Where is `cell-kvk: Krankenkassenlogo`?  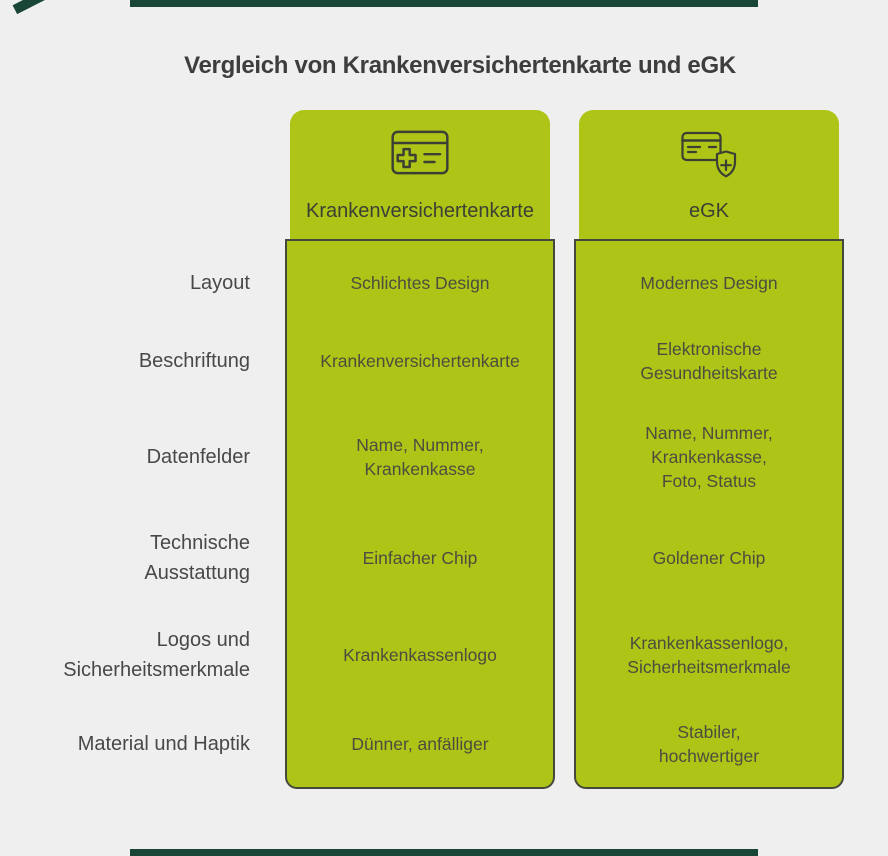
cell-kvk: Krankenkassenlogo is located at coordinates (420, 655).